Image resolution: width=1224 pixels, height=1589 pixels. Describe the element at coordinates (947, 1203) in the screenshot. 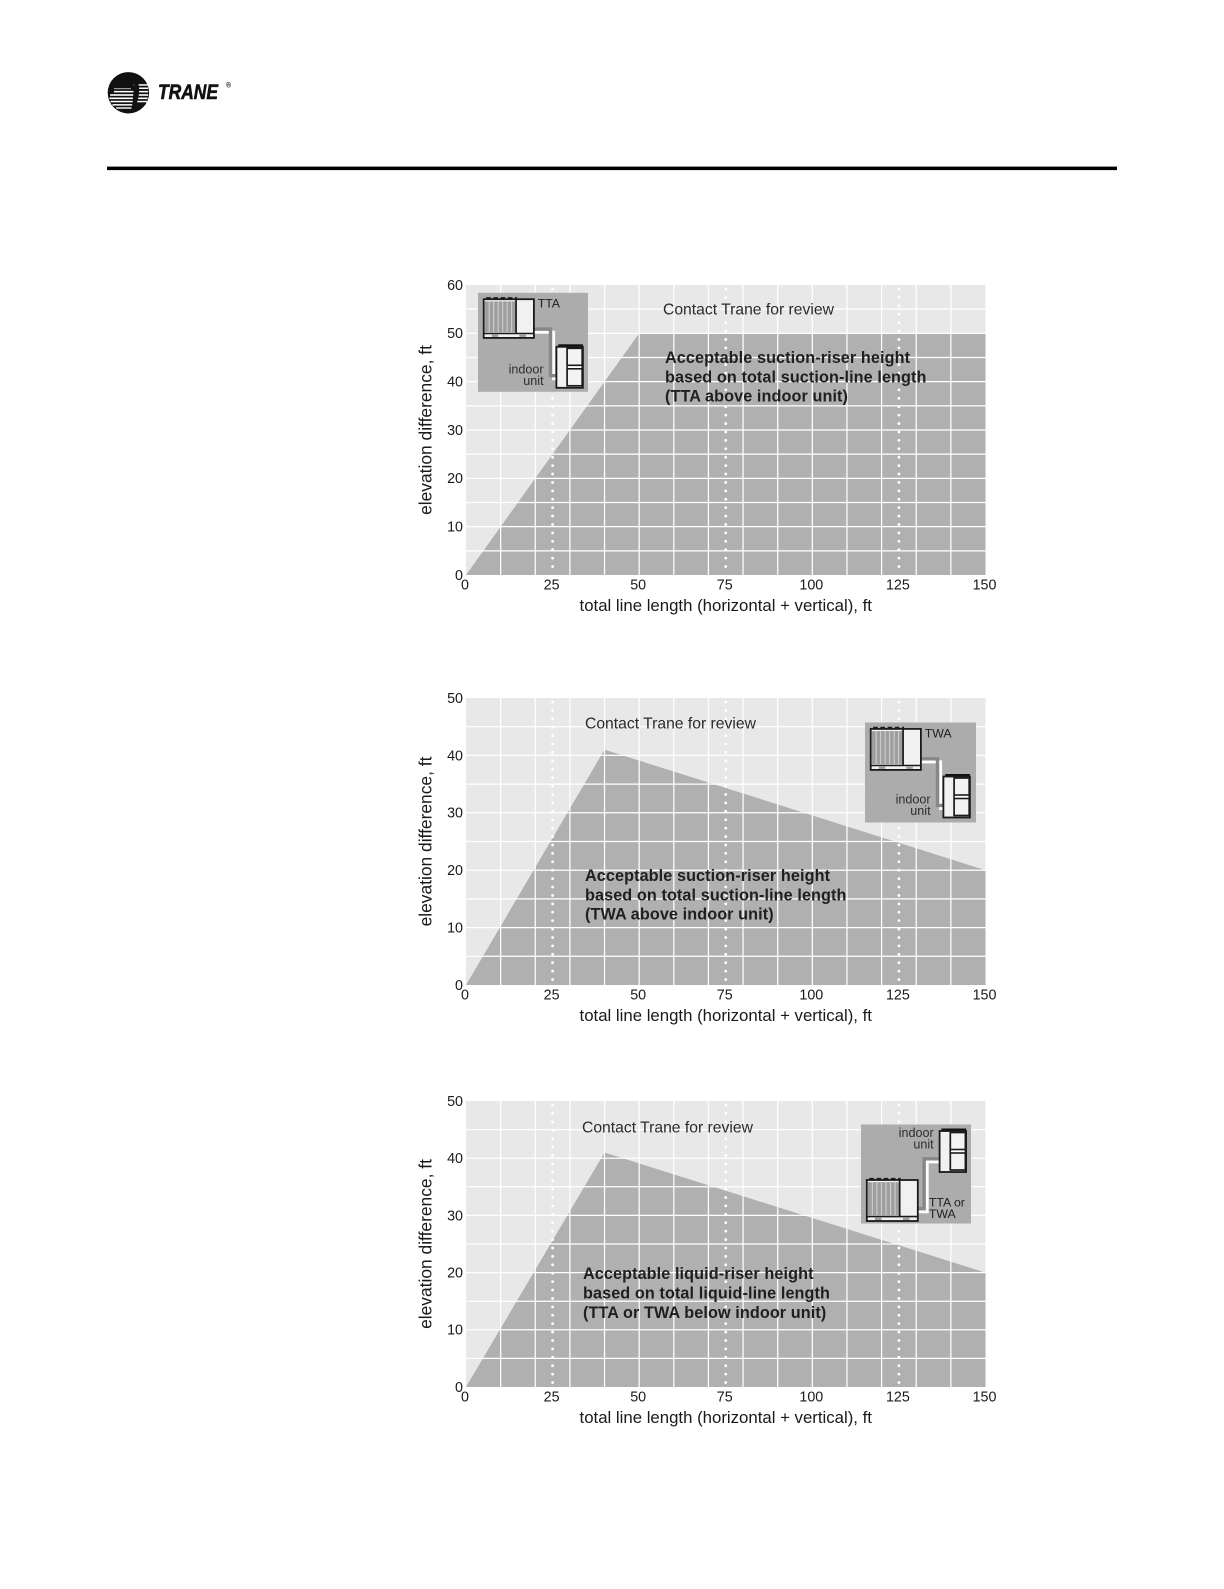

I see `svg-text: TTA or` at that location.